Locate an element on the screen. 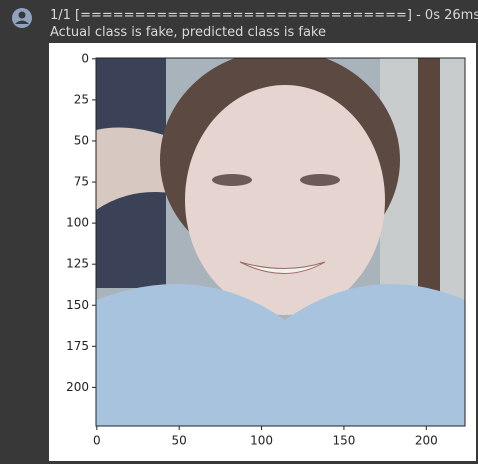 The image size is (478, 464). user-icon is located at coordinates (22, 18).